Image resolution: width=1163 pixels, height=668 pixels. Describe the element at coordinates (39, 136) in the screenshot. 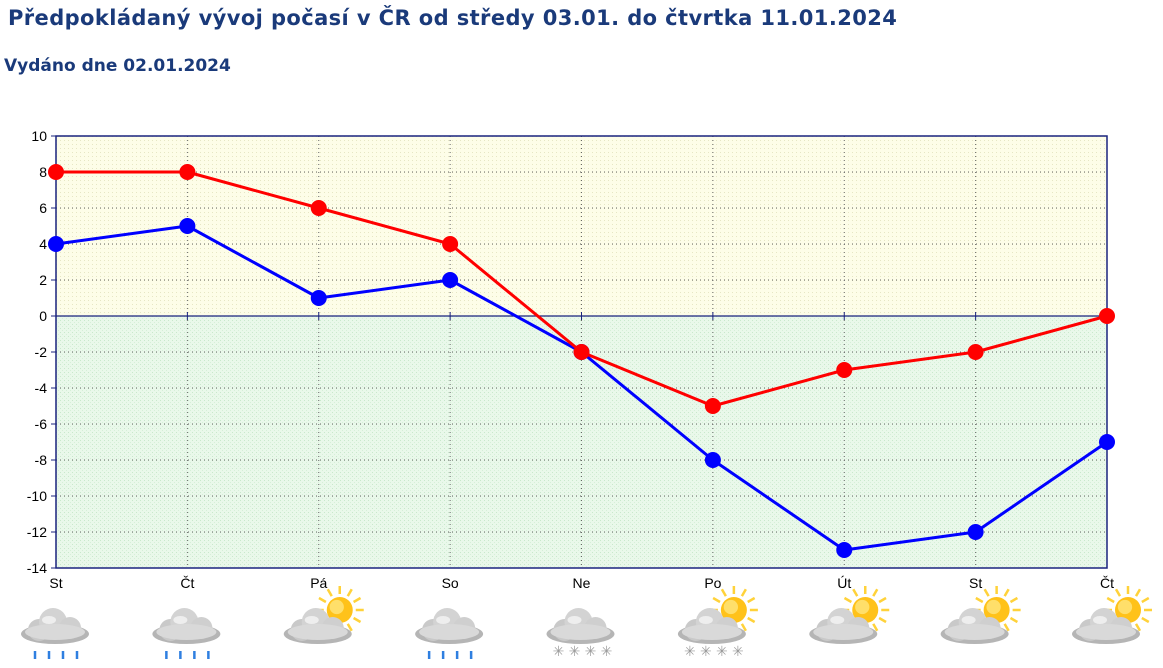

I see `y-tick-label: 10` at that location.